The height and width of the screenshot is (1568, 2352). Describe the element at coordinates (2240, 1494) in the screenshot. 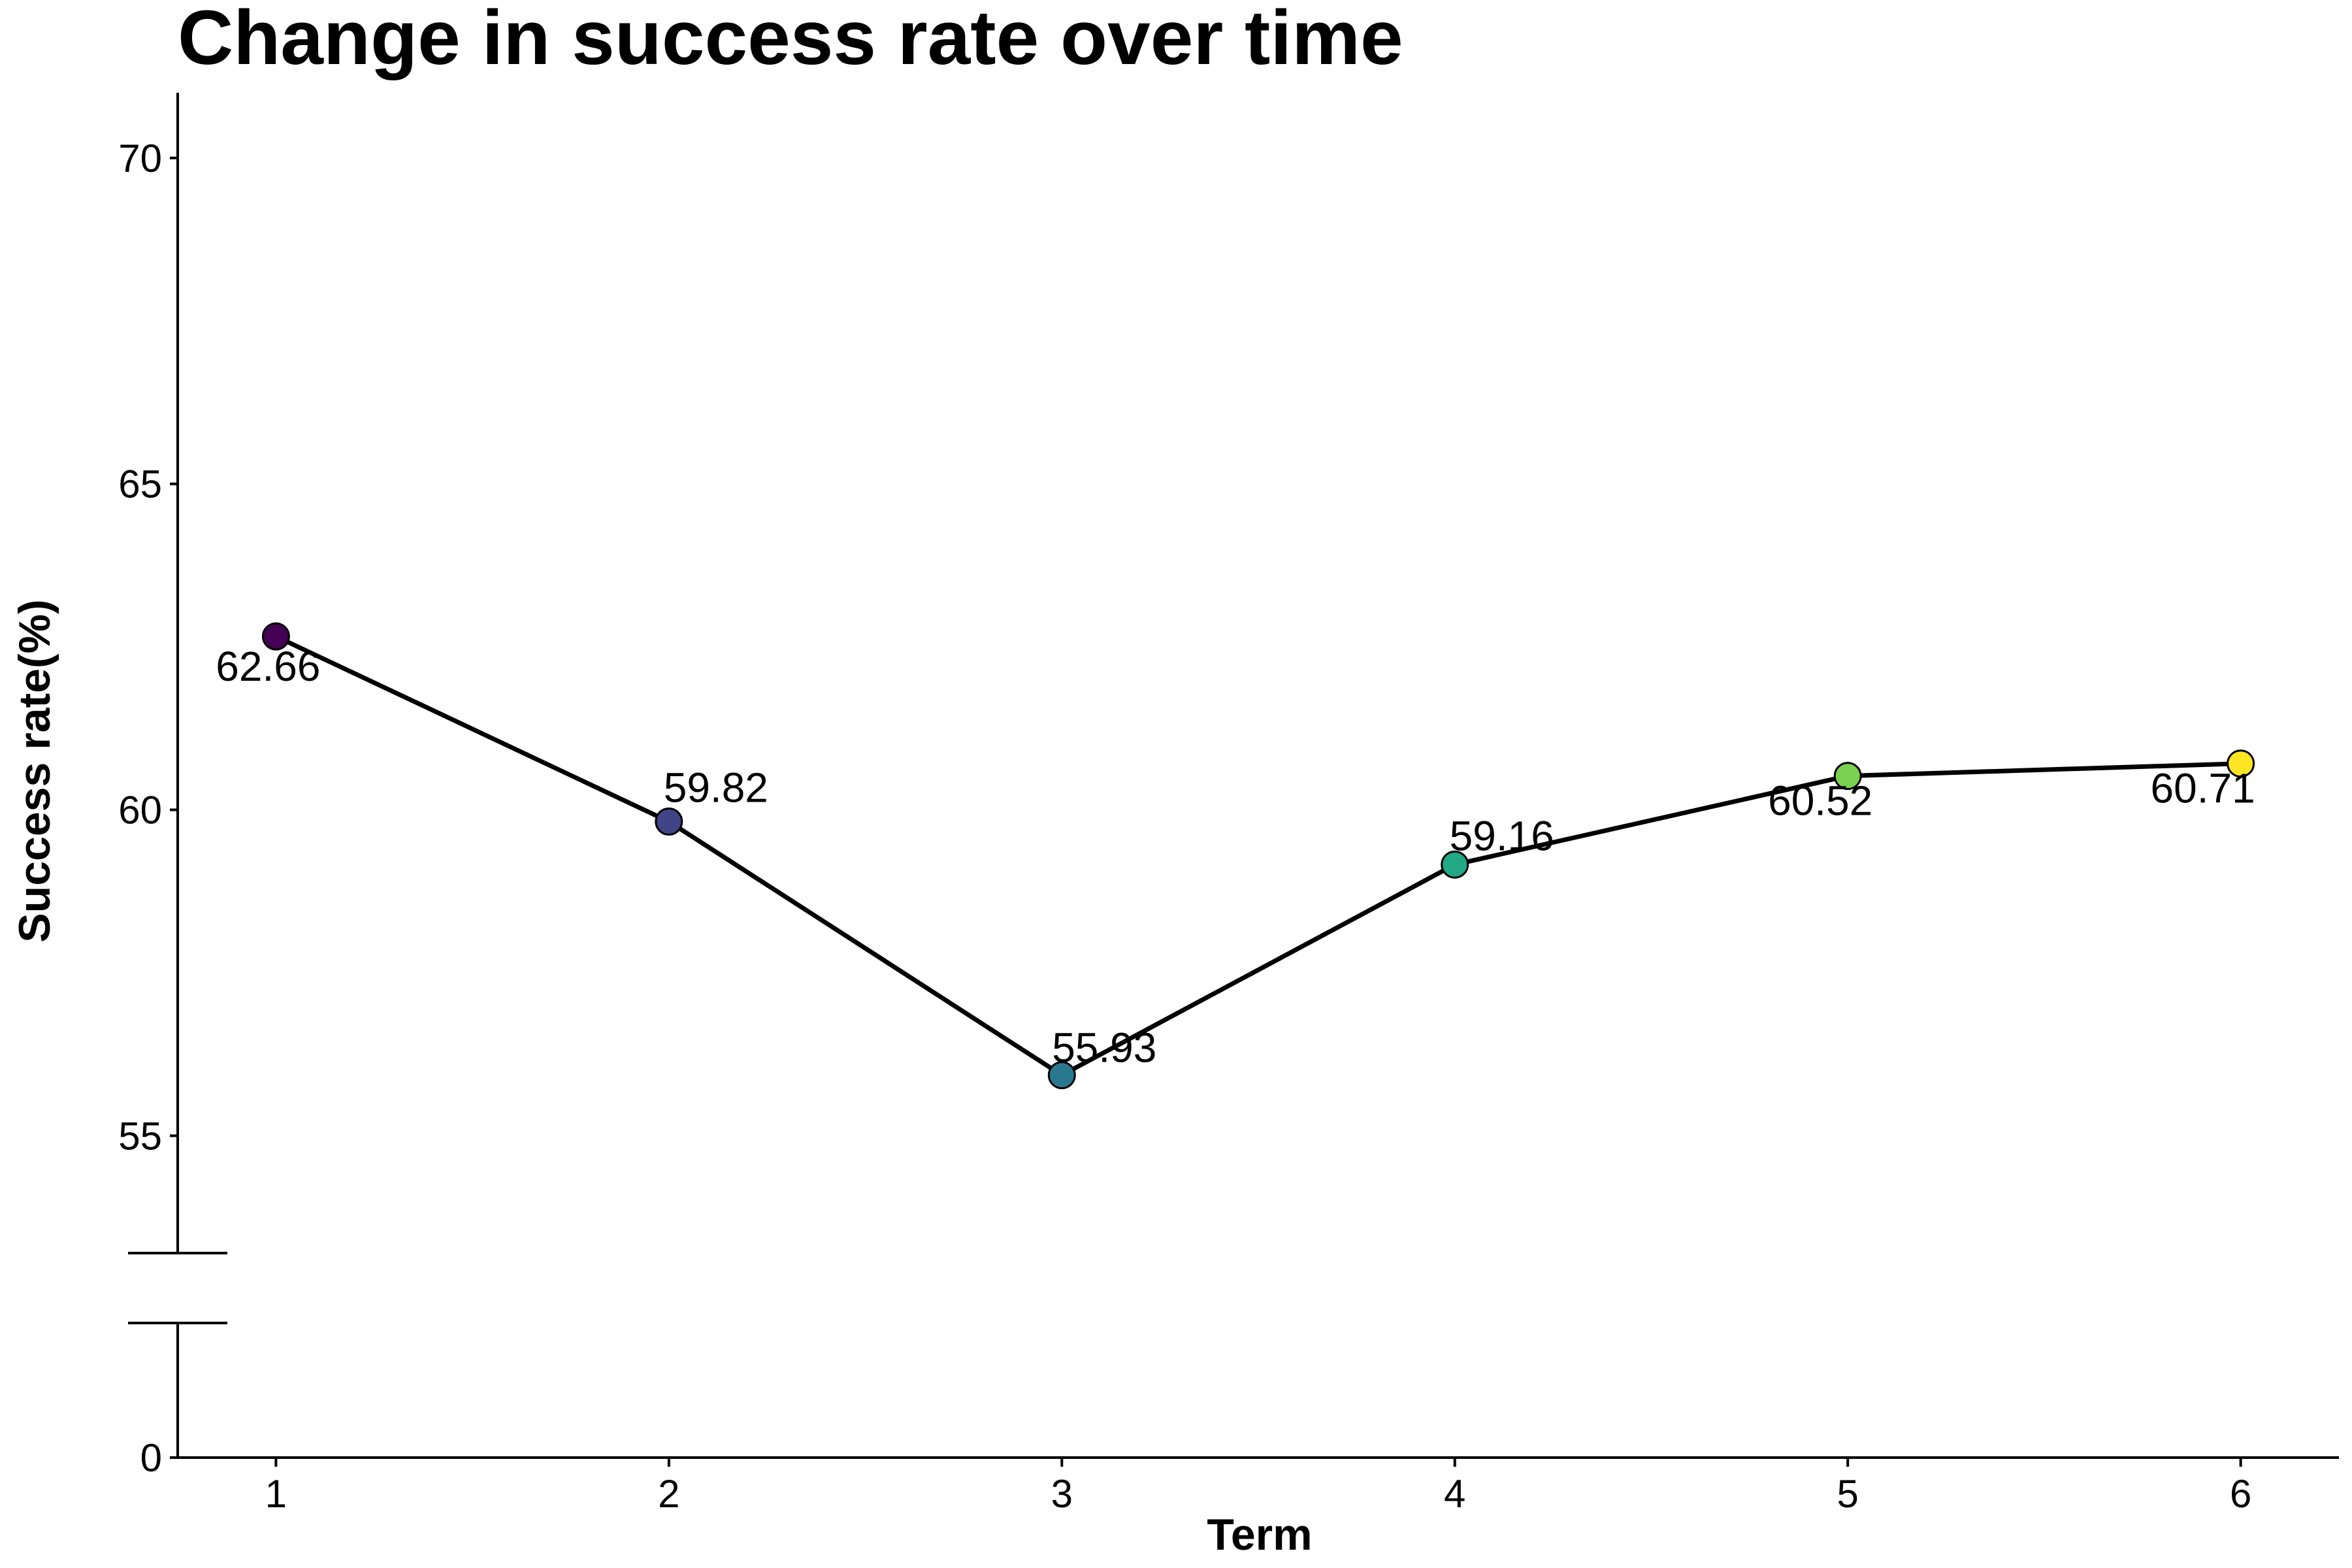

I see `x-tick-label: 6` at that location.